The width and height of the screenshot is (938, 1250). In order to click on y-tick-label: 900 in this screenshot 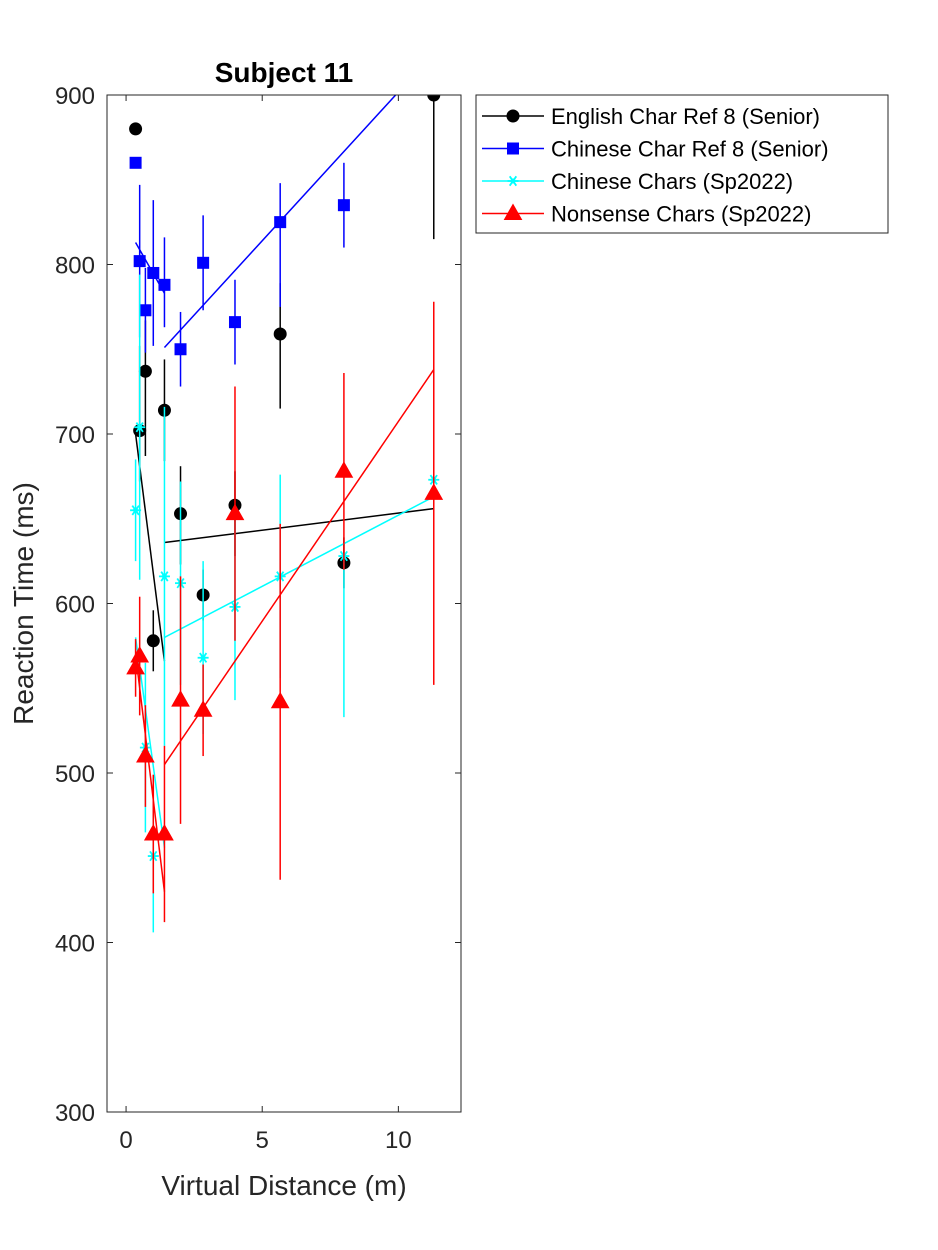, I will do `click(75, 96)`.